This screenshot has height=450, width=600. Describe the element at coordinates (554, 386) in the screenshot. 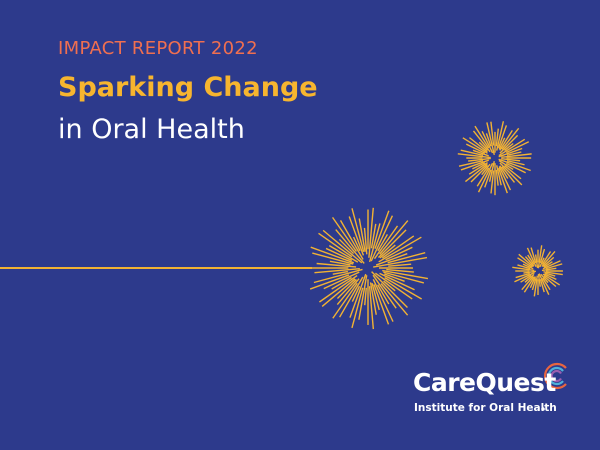

I see `logo-mark` at that location.